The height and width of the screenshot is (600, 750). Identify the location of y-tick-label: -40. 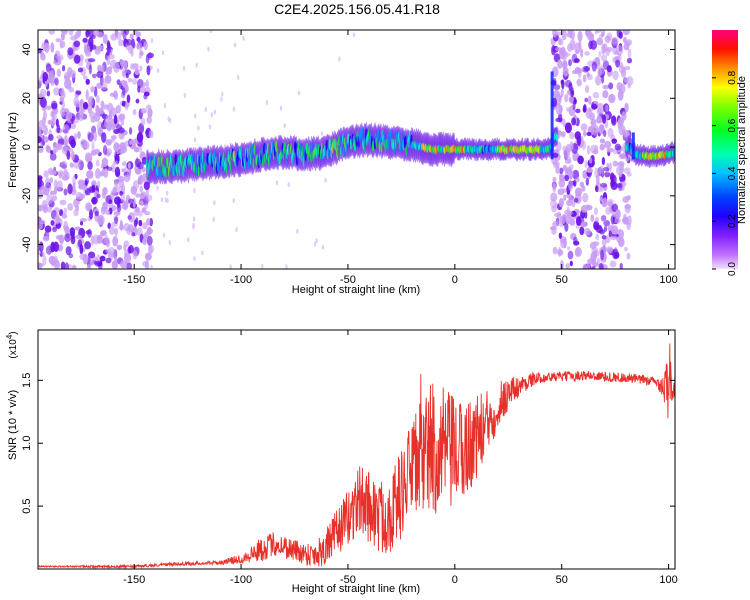
(27, 245).